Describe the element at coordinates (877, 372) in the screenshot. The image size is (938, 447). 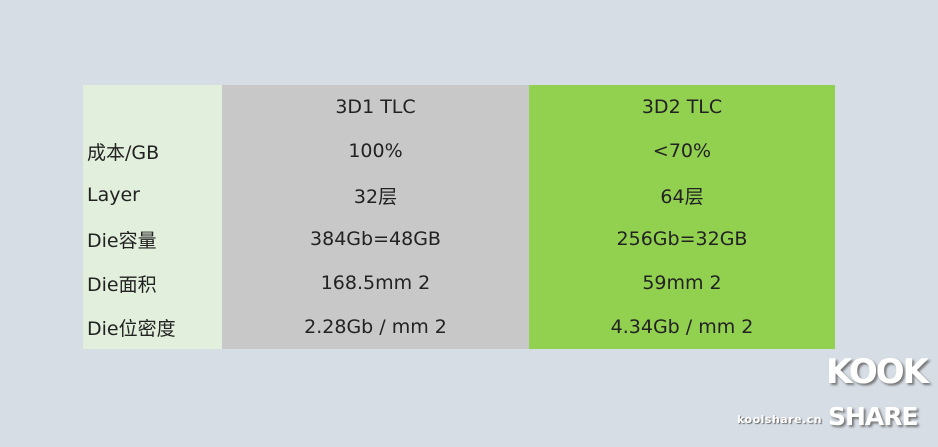
I see `logo-top-text: KOOK` at that location.